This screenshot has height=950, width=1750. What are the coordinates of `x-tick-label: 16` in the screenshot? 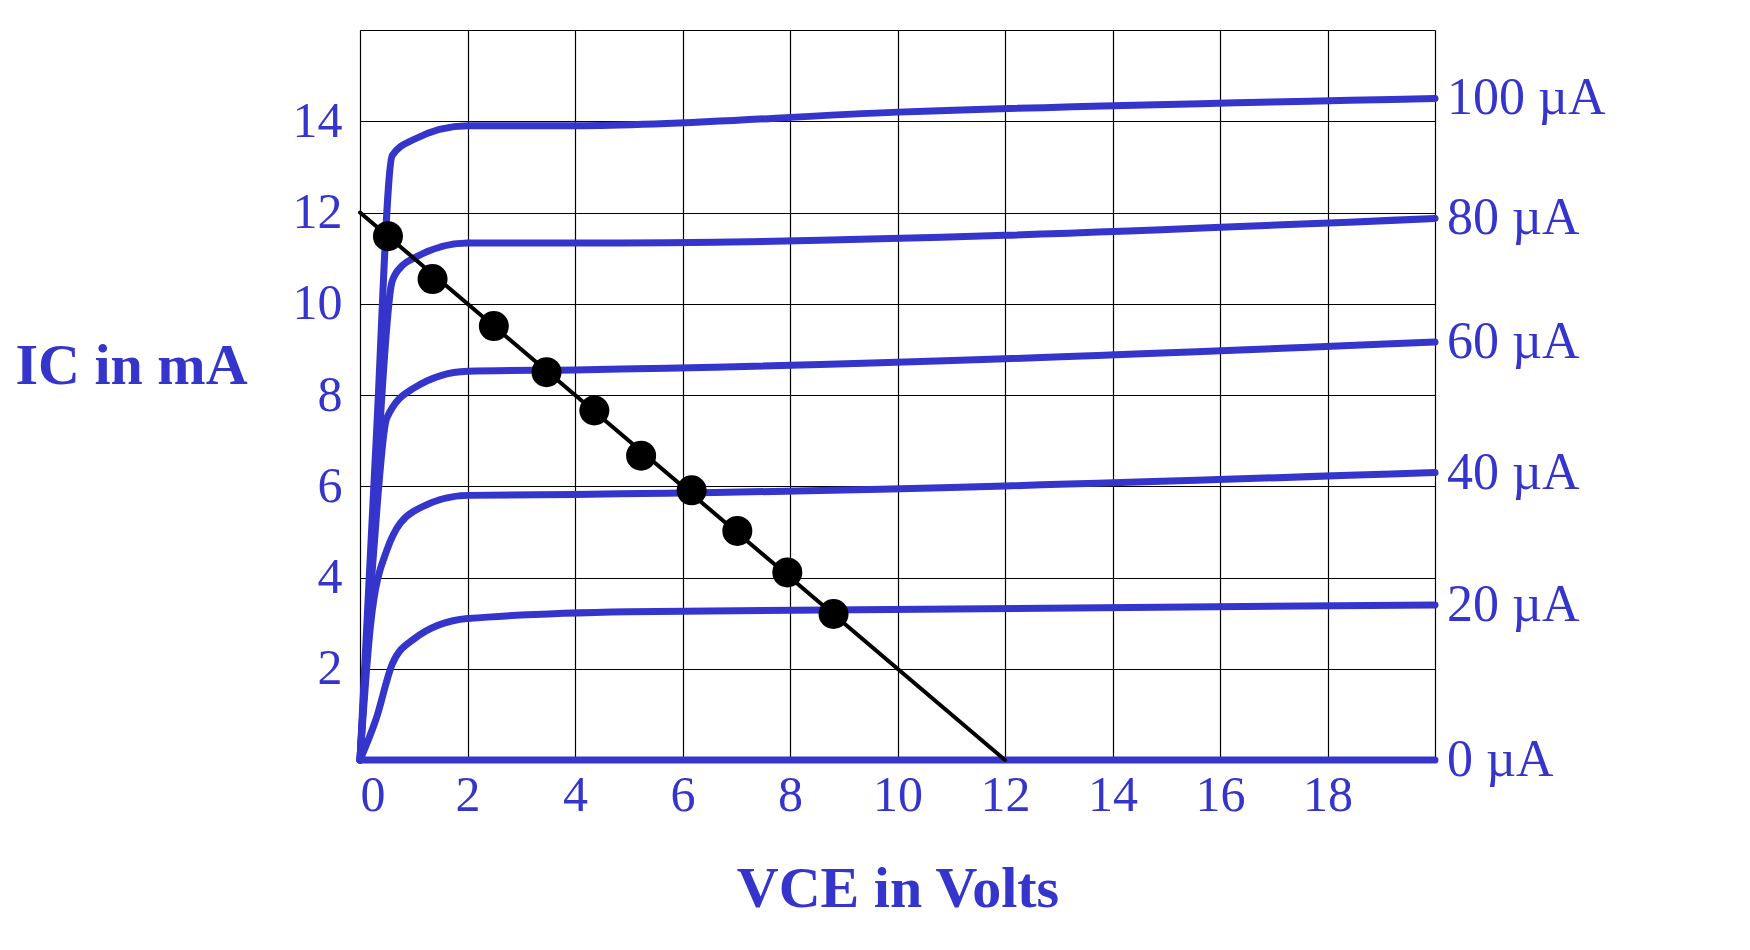 It's located at (1220, 793).